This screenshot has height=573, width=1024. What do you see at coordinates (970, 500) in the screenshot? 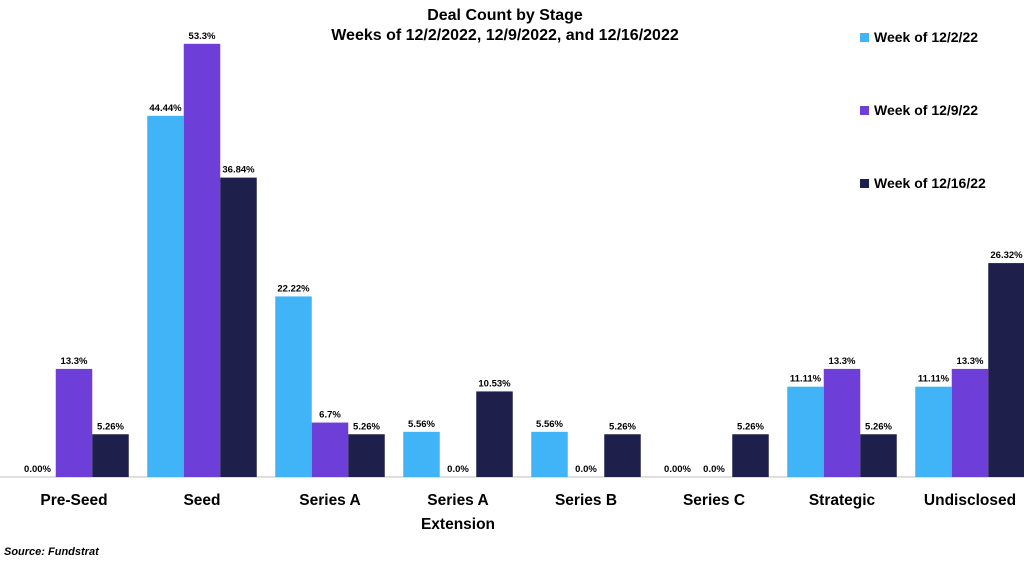
I see `category-label: Undisclosed` at bounding box center [970, 500].